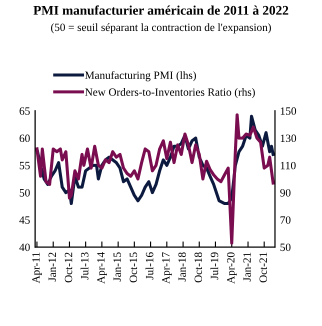 The image size is (322, 326). Describe the element at coordinates (25, 166) in the screenshot. I see `y-tick-label: 55` at that location.